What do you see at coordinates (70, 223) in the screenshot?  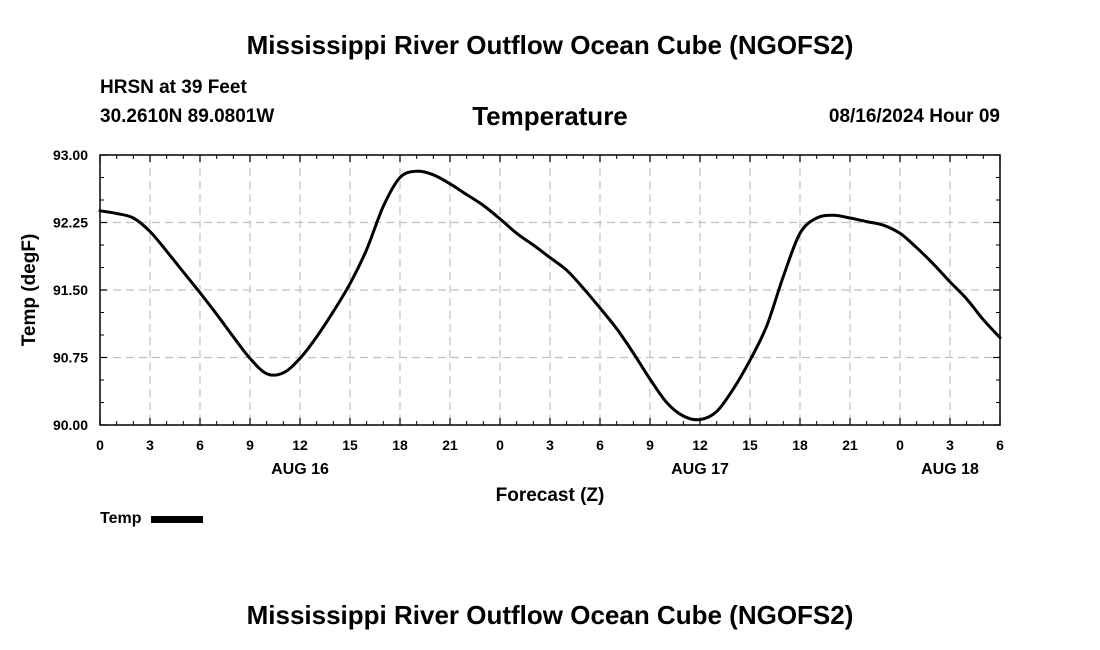 I see `y-tick-label: 92.25` at bounding box center [70, 223].